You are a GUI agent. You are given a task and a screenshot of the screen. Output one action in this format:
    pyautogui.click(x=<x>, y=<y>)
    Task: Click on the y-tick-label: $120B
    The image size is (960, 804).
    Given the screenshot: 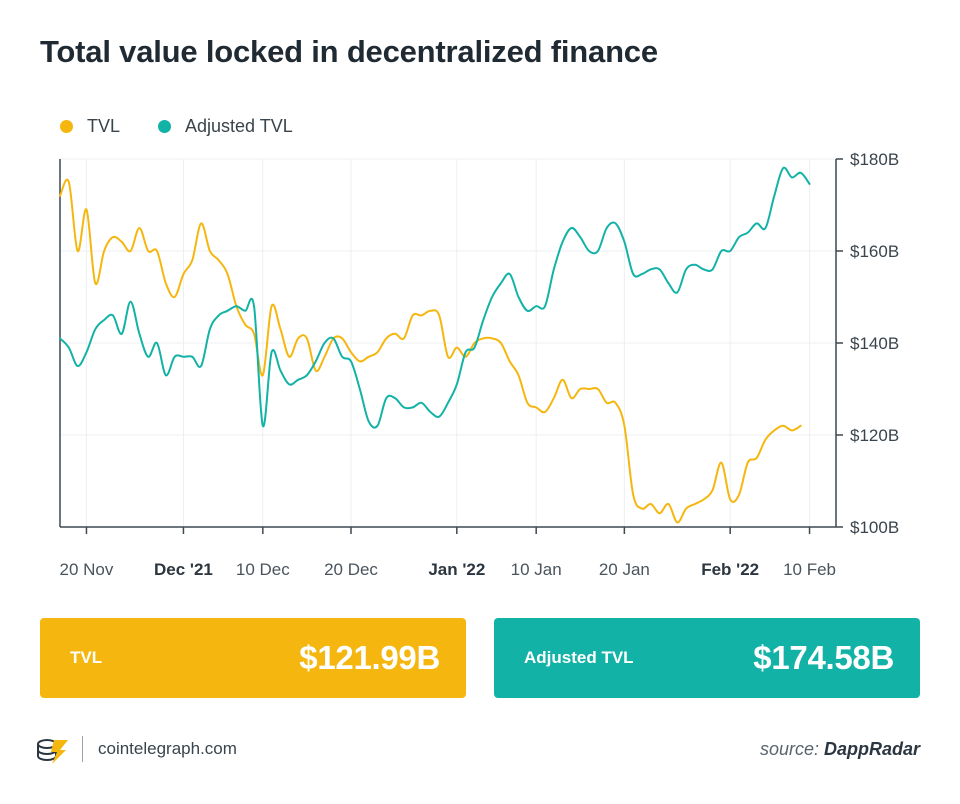 What is the action you would take?
    pyautogui.click(x=874, y=435)
    